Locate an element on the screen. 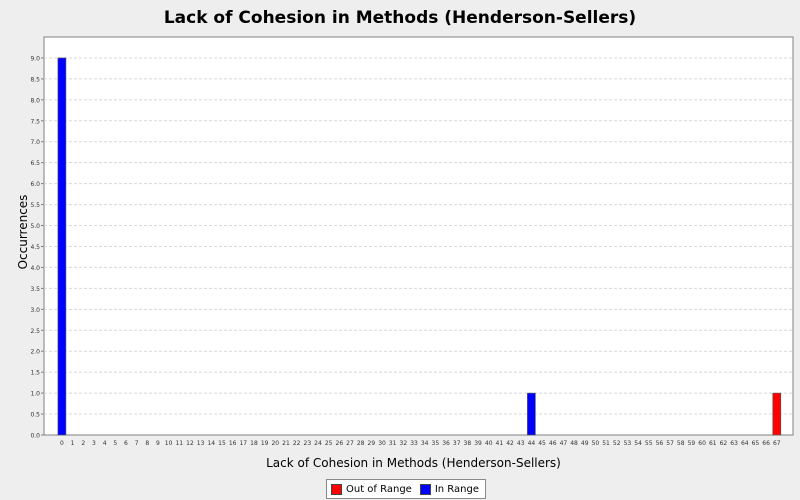  x-tick-label: 6 is located at coordinates (126, 443).